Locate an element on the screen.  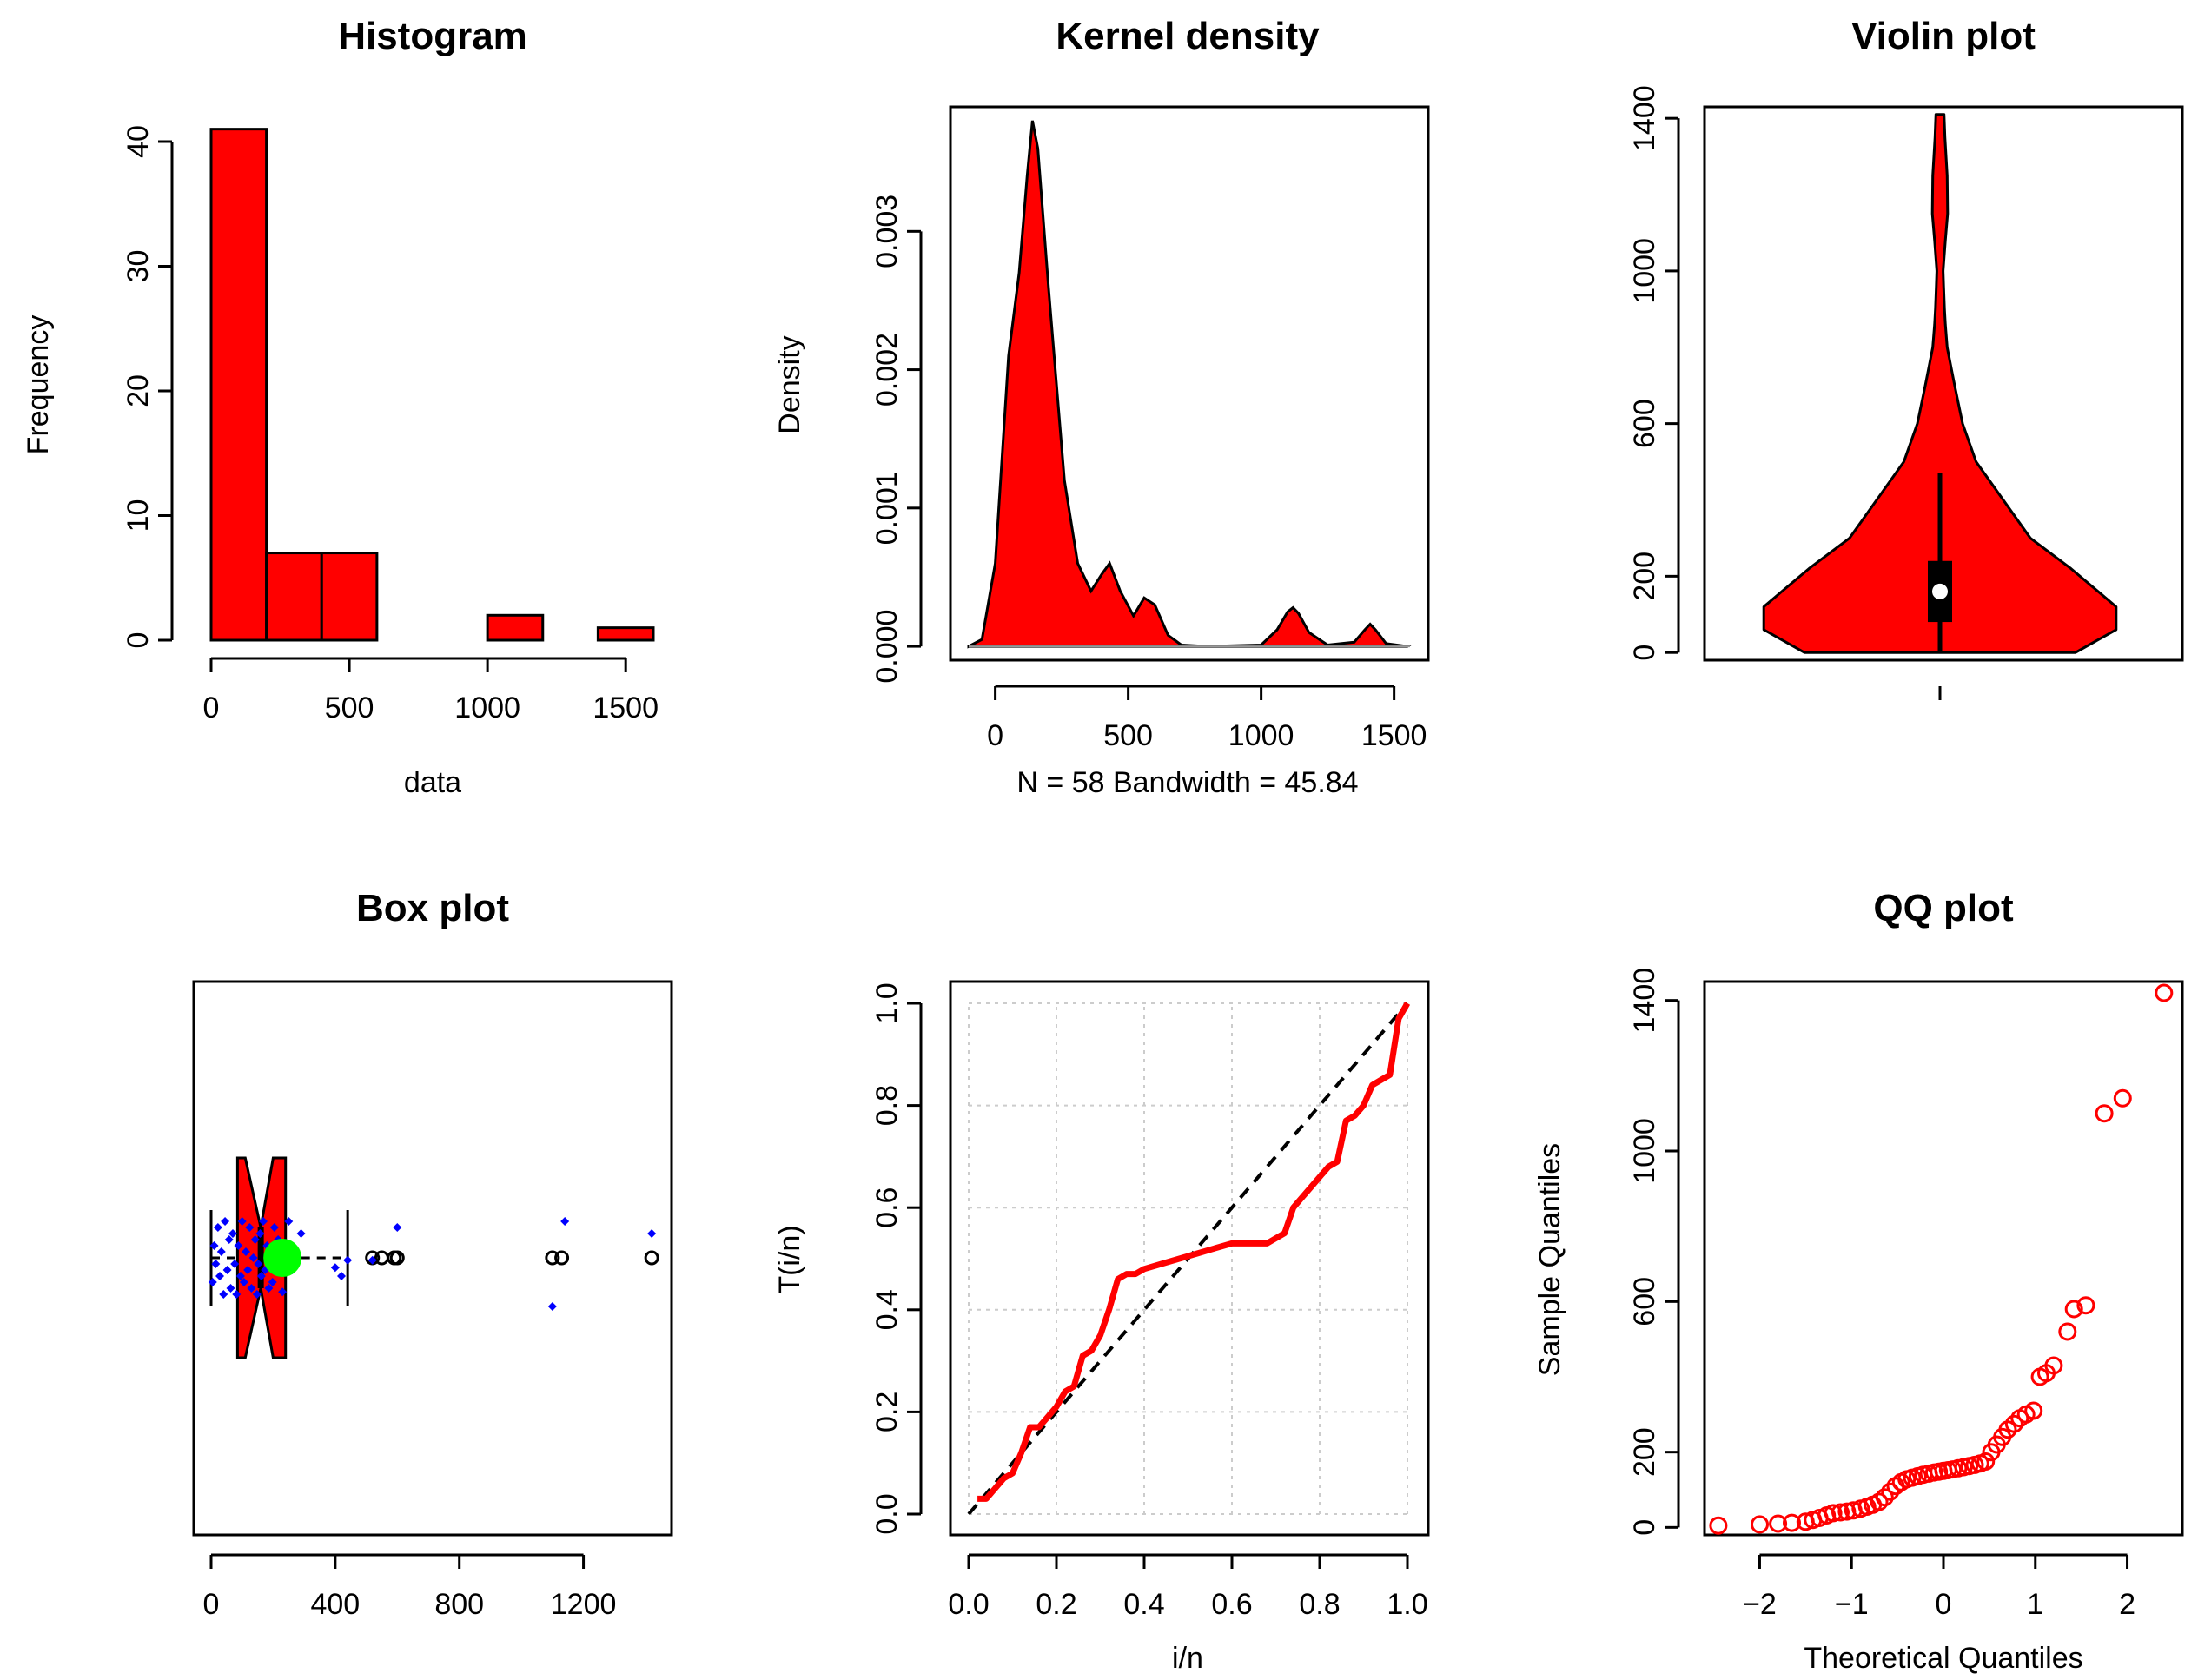
density-y-tick-label: 0.001 is located at coordinates (887, 508).